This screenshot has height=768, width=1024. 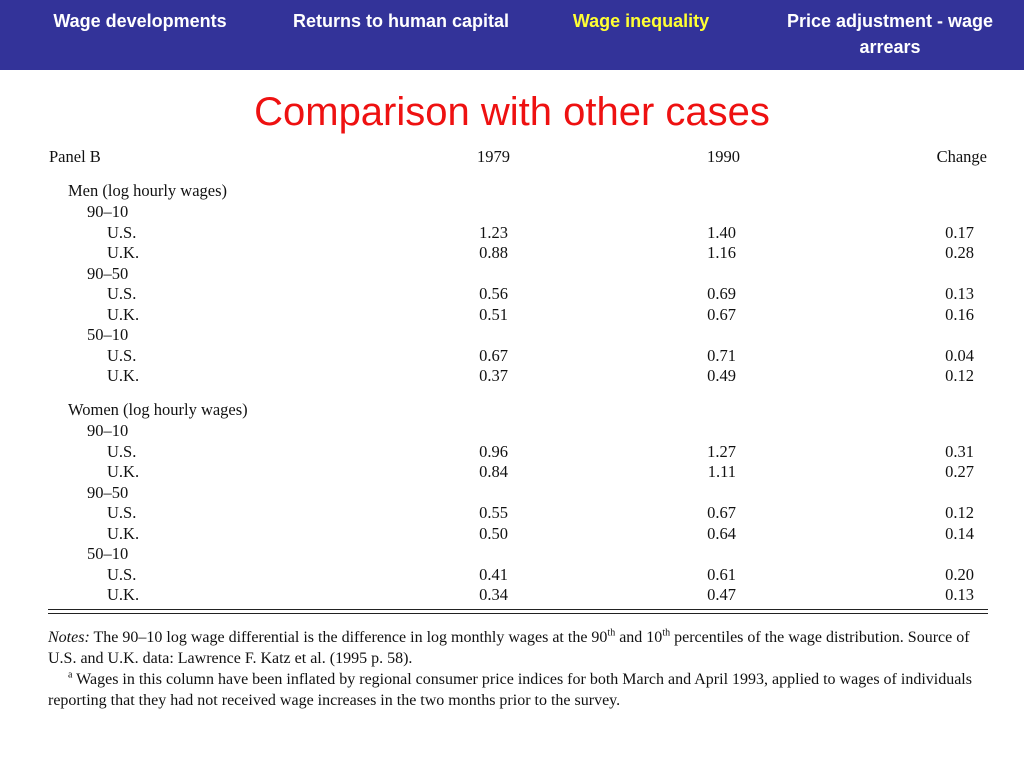 I want to click on value-1990: 1.16, so click(x=721, y=252).